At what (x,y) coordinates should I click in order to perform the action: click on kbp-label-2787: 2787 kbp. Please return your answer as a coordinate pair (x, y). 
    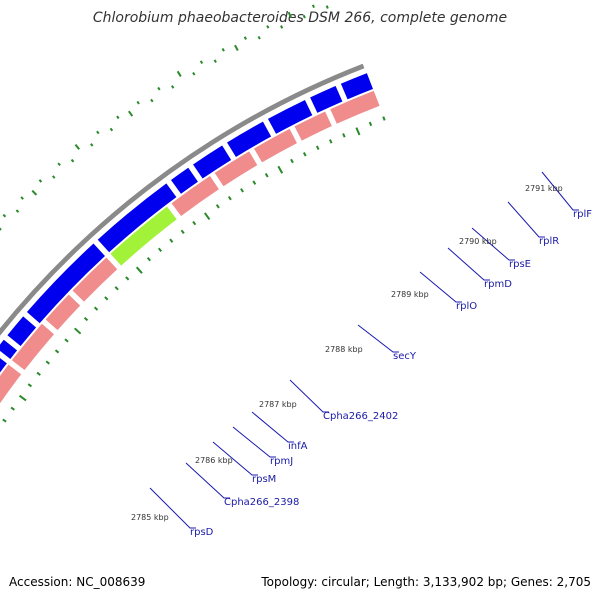
    Looking at the image, I should click on (278, 404).